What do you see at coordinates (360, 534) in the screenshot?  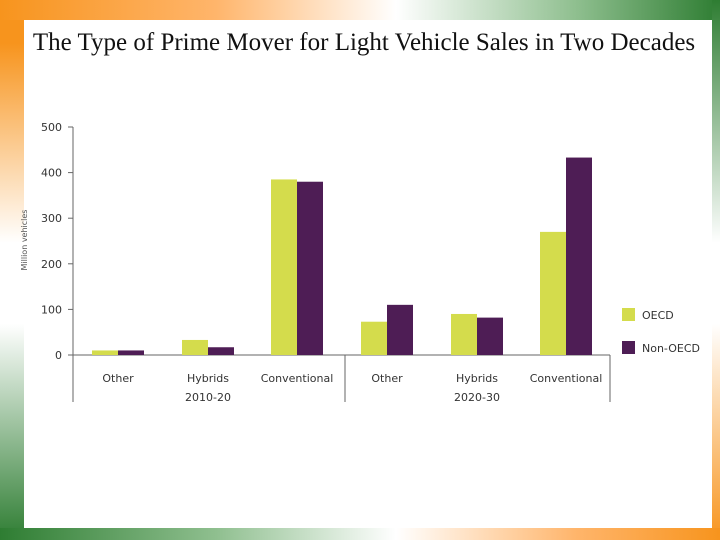 I see `slide-border-bottom` at bounding box center [360, 534].